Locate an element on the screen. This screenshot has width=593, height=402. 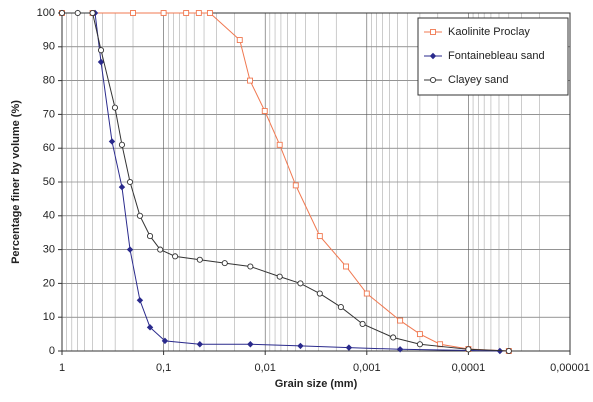
y-tick-label: 60 is located at coordinates (49, 148).